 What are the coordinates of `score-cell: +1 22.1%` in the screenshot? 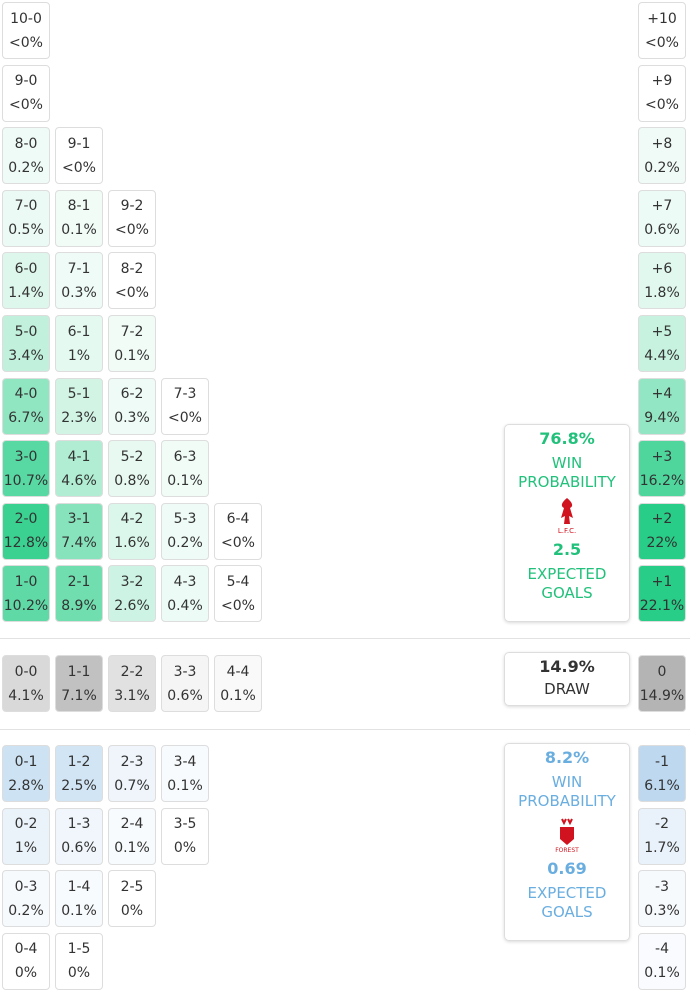 It's located at (662, 594).